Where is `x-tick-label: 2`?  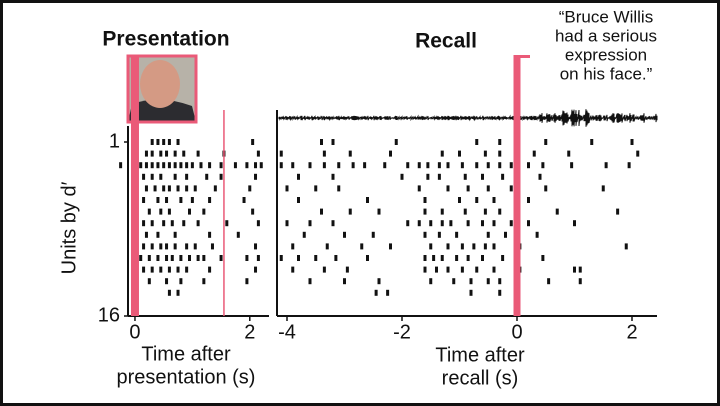
x-tick-label: 2 is located at coordinates (631, 332).